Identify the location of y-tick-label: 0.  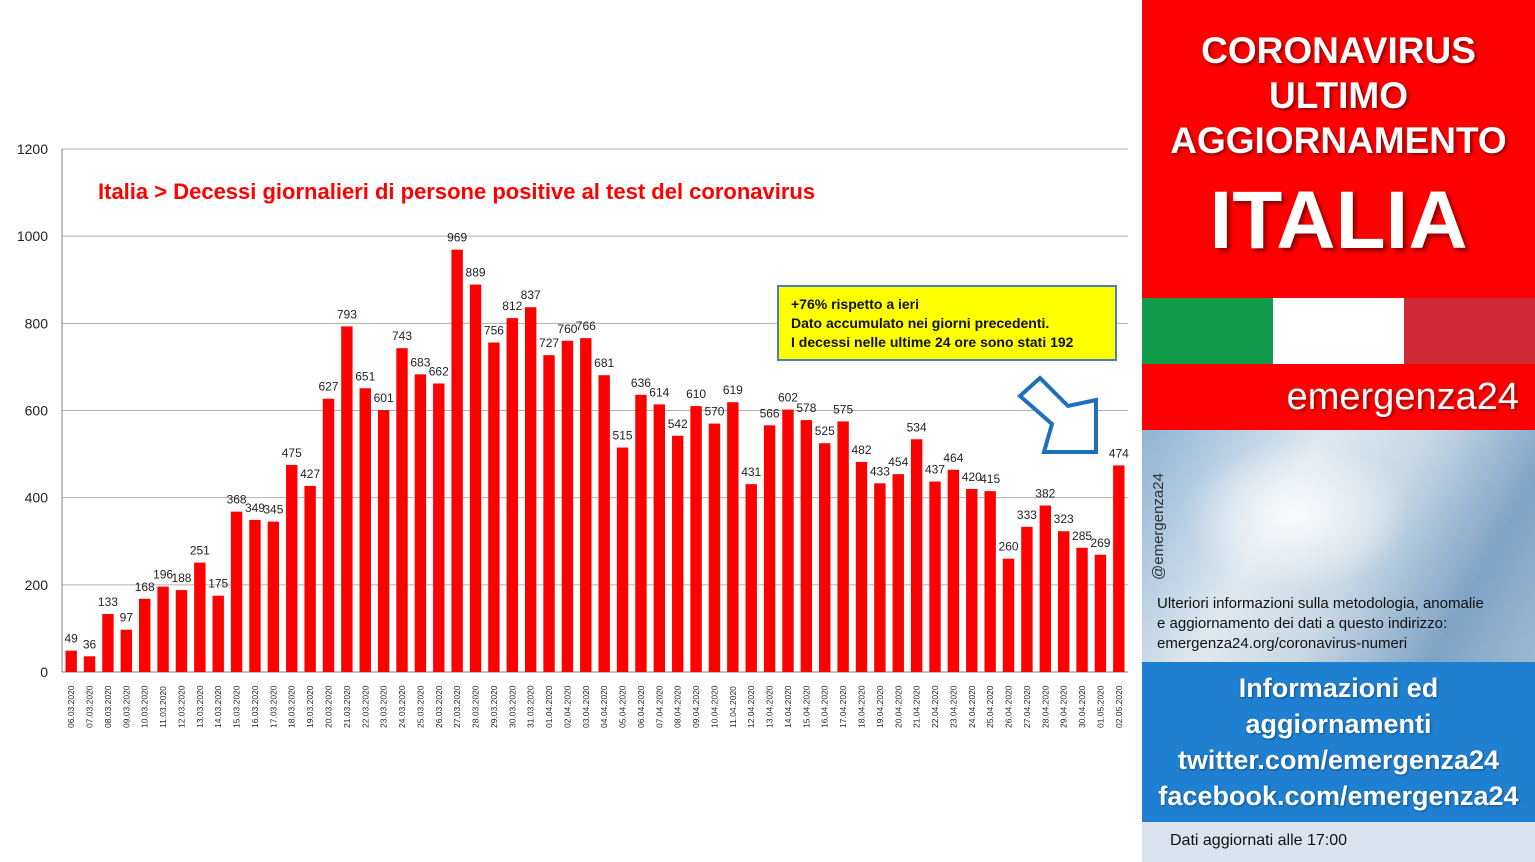
(44, 672).